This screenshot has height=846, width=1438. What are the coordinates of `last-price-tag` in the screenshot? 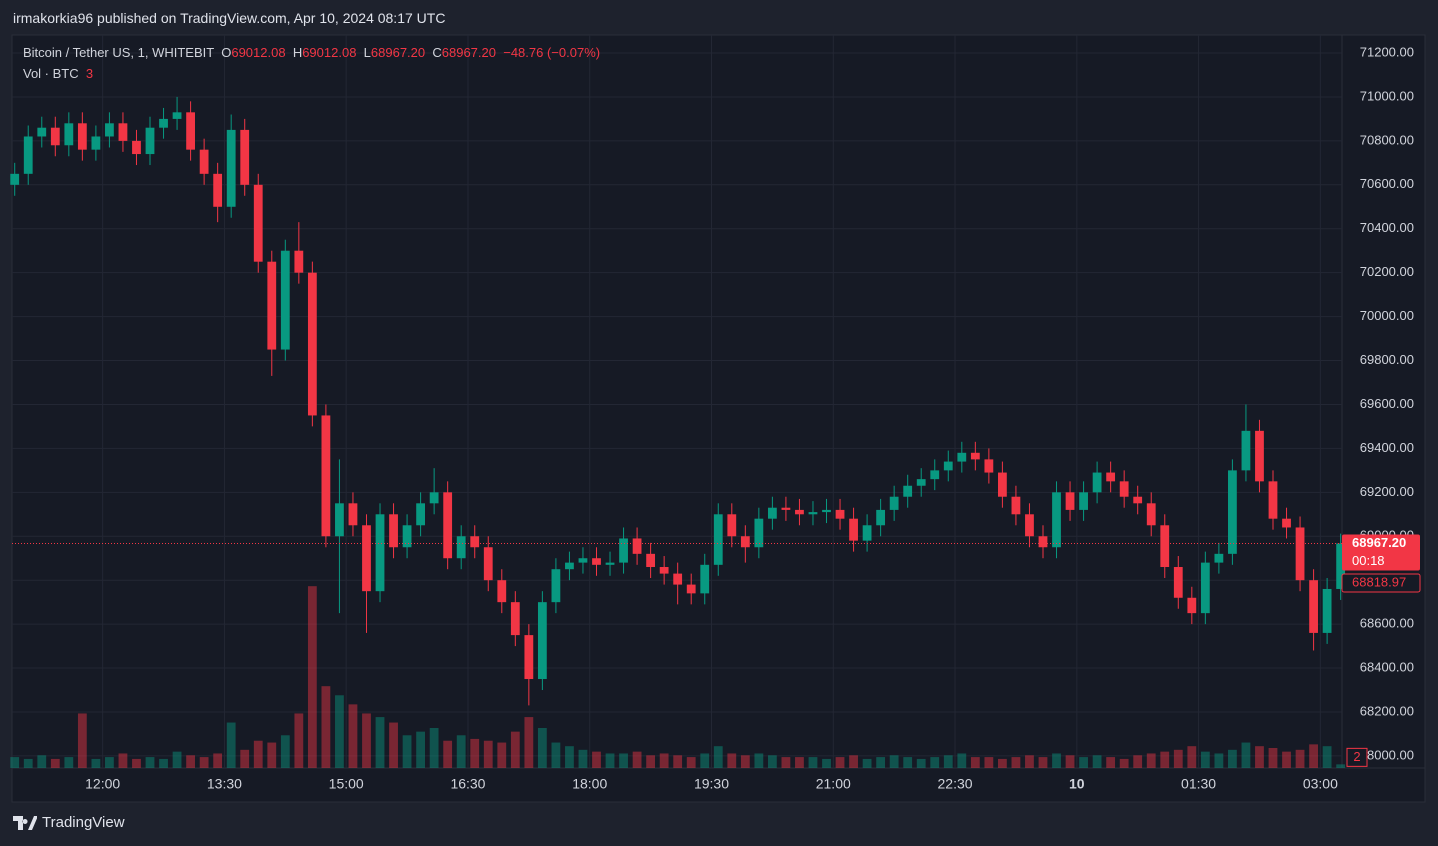 It's located at (1381, 552).